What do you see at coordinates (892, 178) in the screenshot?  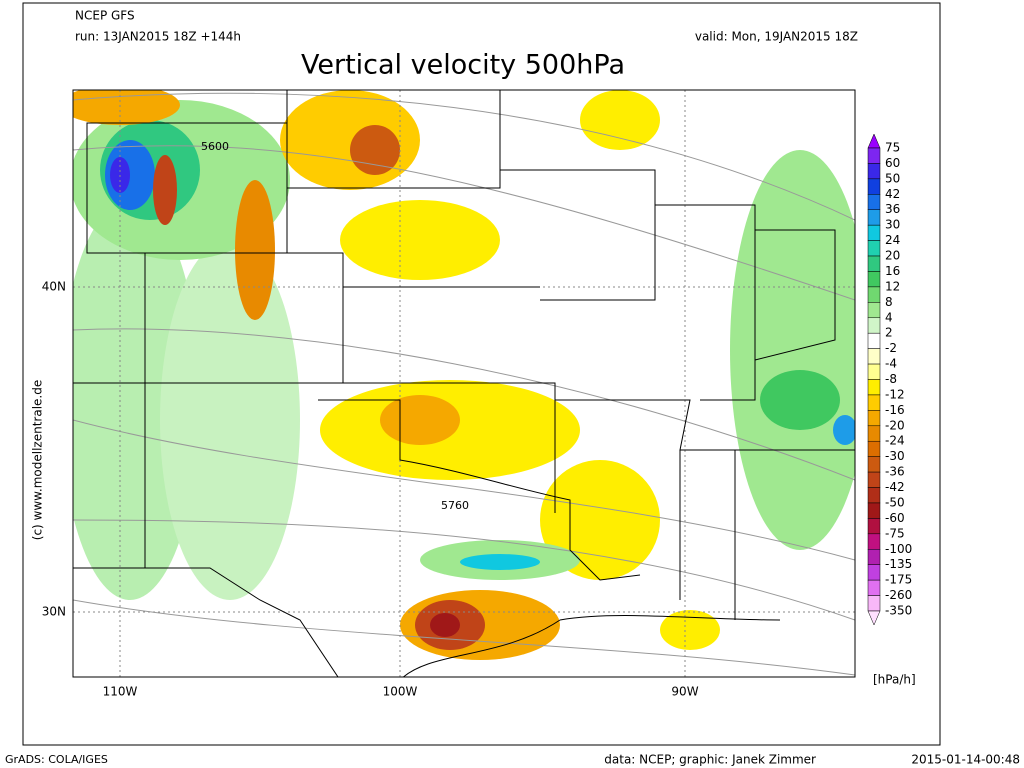 I see `legend-label: 50` at bounding box center [892, 178].